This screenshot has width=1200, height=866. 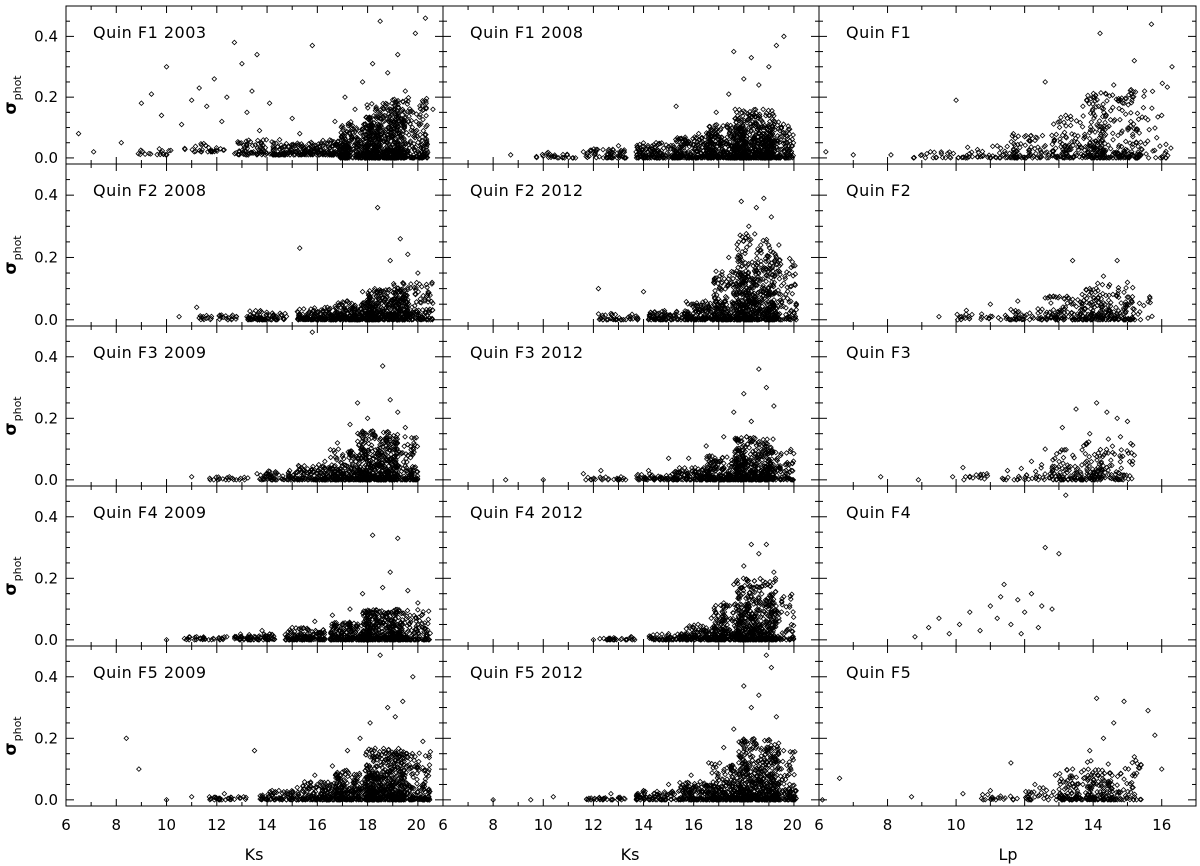 I want to click on panel-title: Quin F1 2003, so click(x=150, y=32).